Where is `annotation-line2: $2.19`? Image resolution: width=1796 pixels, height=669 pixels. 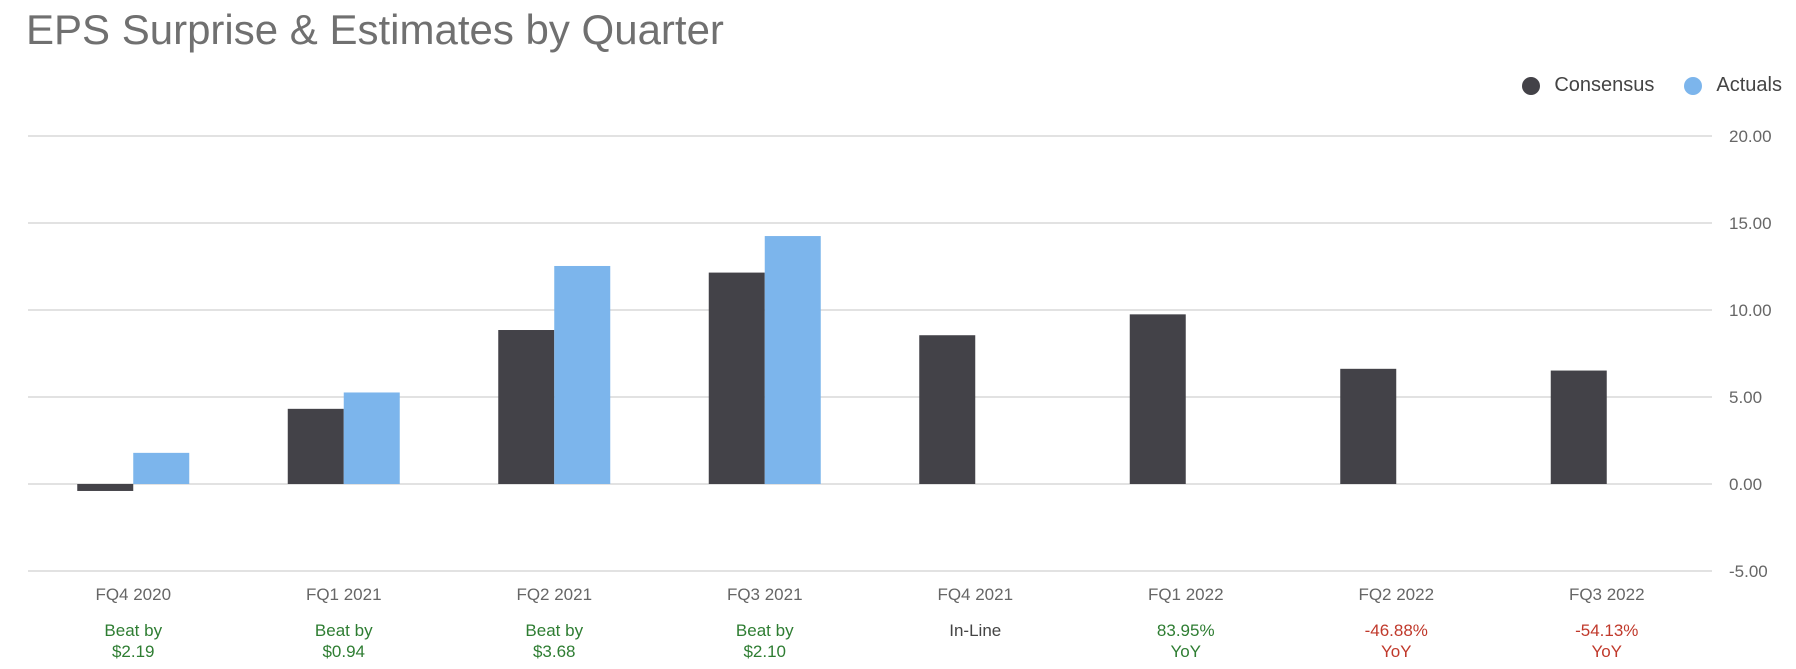 annotation-line2: $2.19 is located at coordinates (133, 651).